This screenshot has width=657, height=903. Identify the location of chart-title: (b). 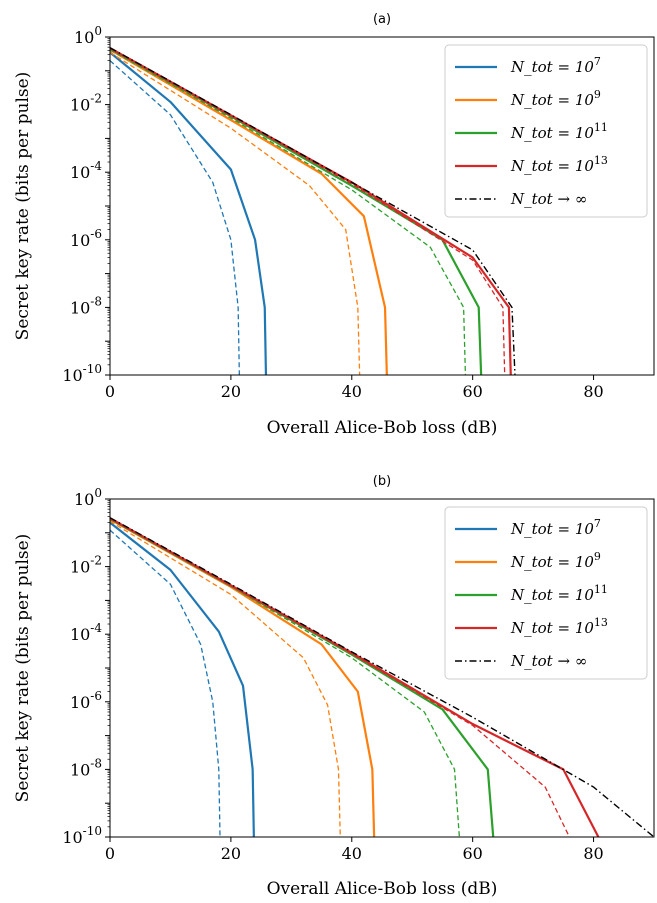
(382, 481).